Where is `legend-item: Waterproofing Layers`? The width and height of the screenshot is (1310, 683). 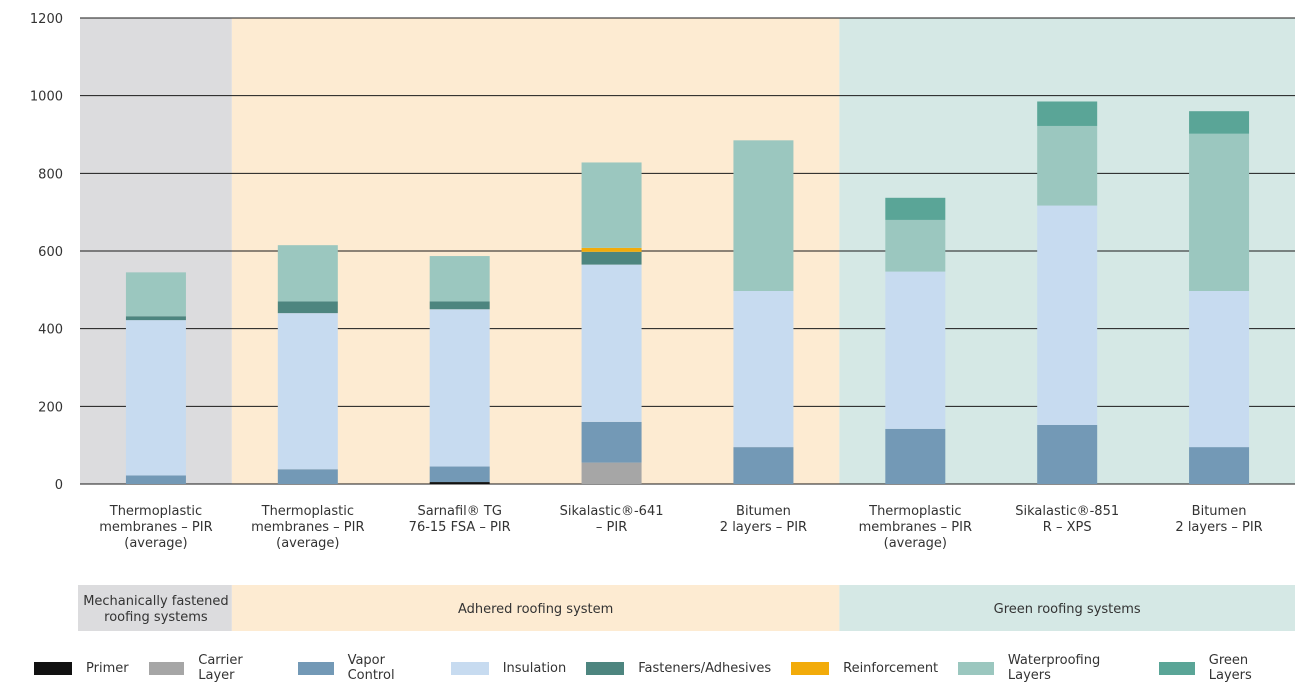 legend-item: Waterproofing Layers is located at coordinates (1048, 668).